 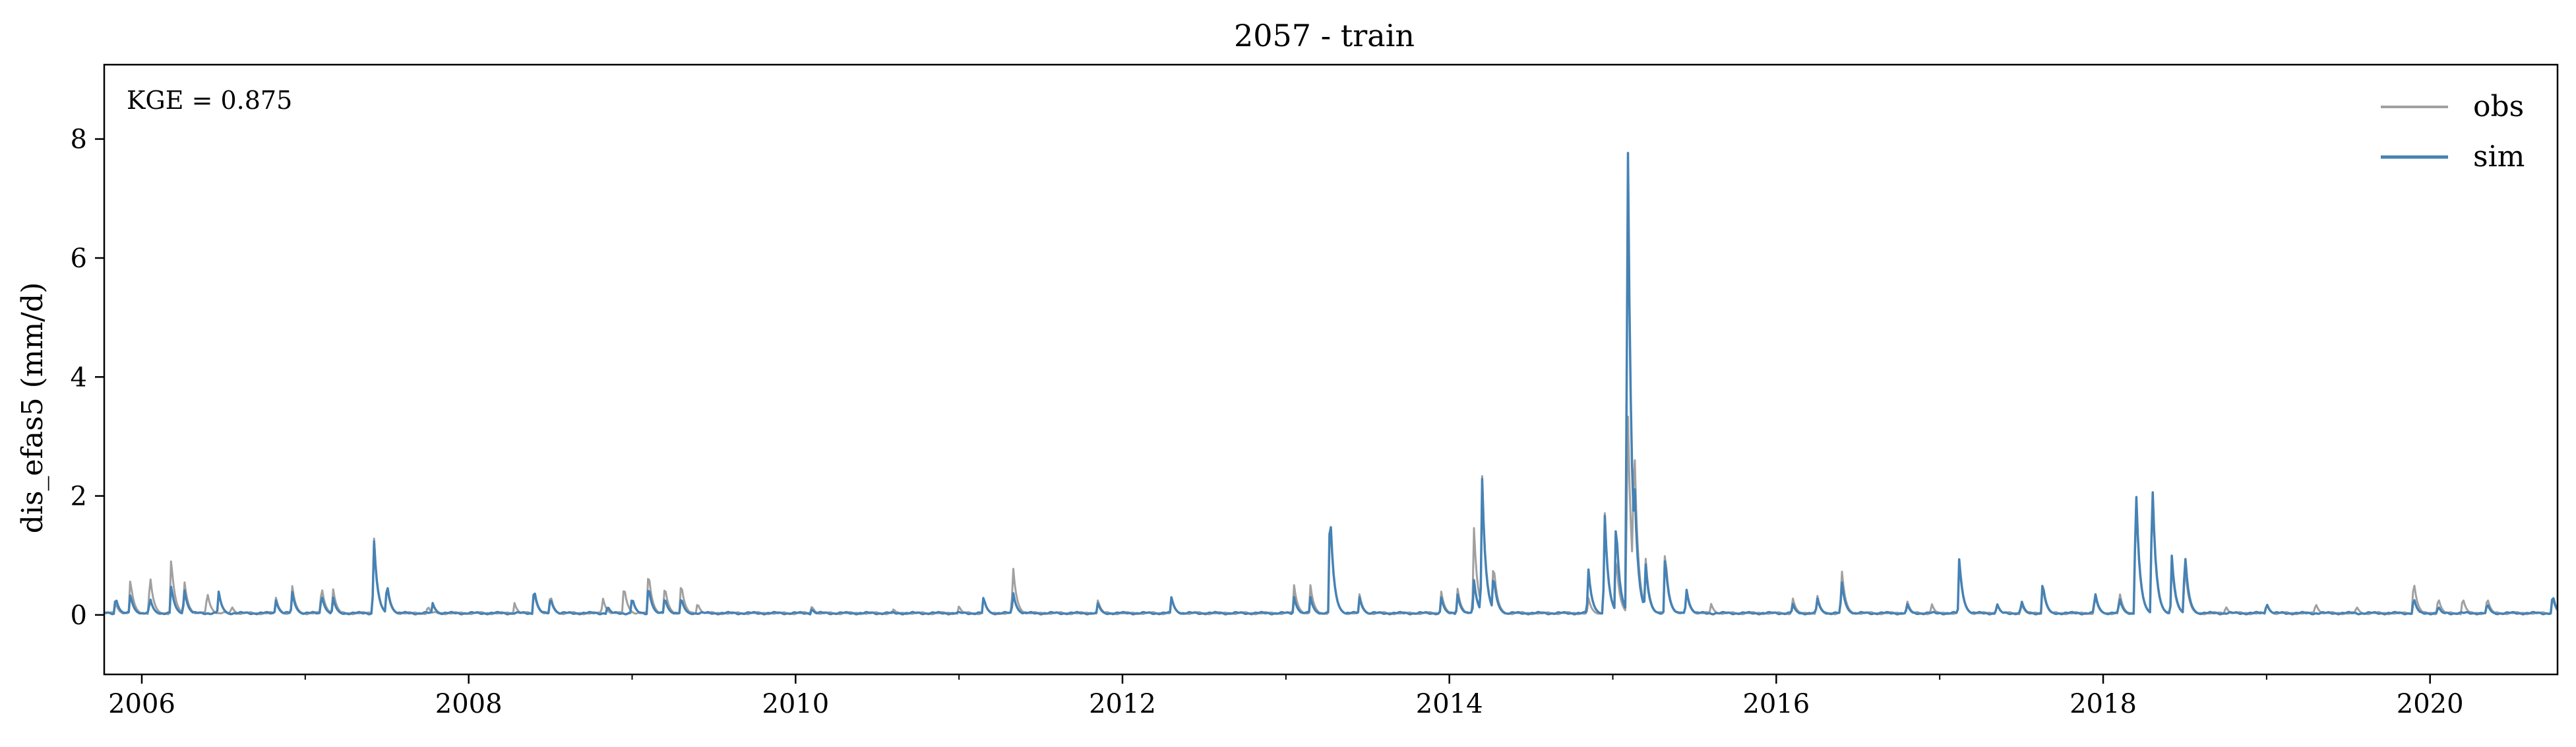 What do you see at coordinates (469, 704) in the screenshot?
I see `x-tick-label: 2008` at bounding box center [469, 704].